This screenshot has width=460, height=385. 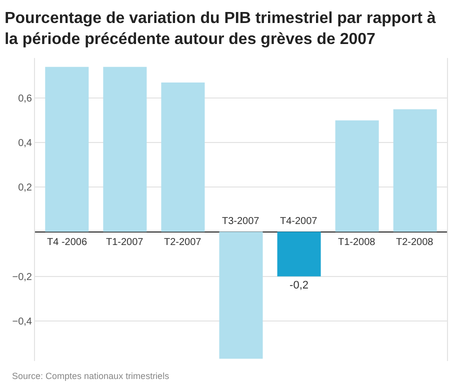 I want to click on x-tick-label: T4-2007, so click(x=299, y=221).